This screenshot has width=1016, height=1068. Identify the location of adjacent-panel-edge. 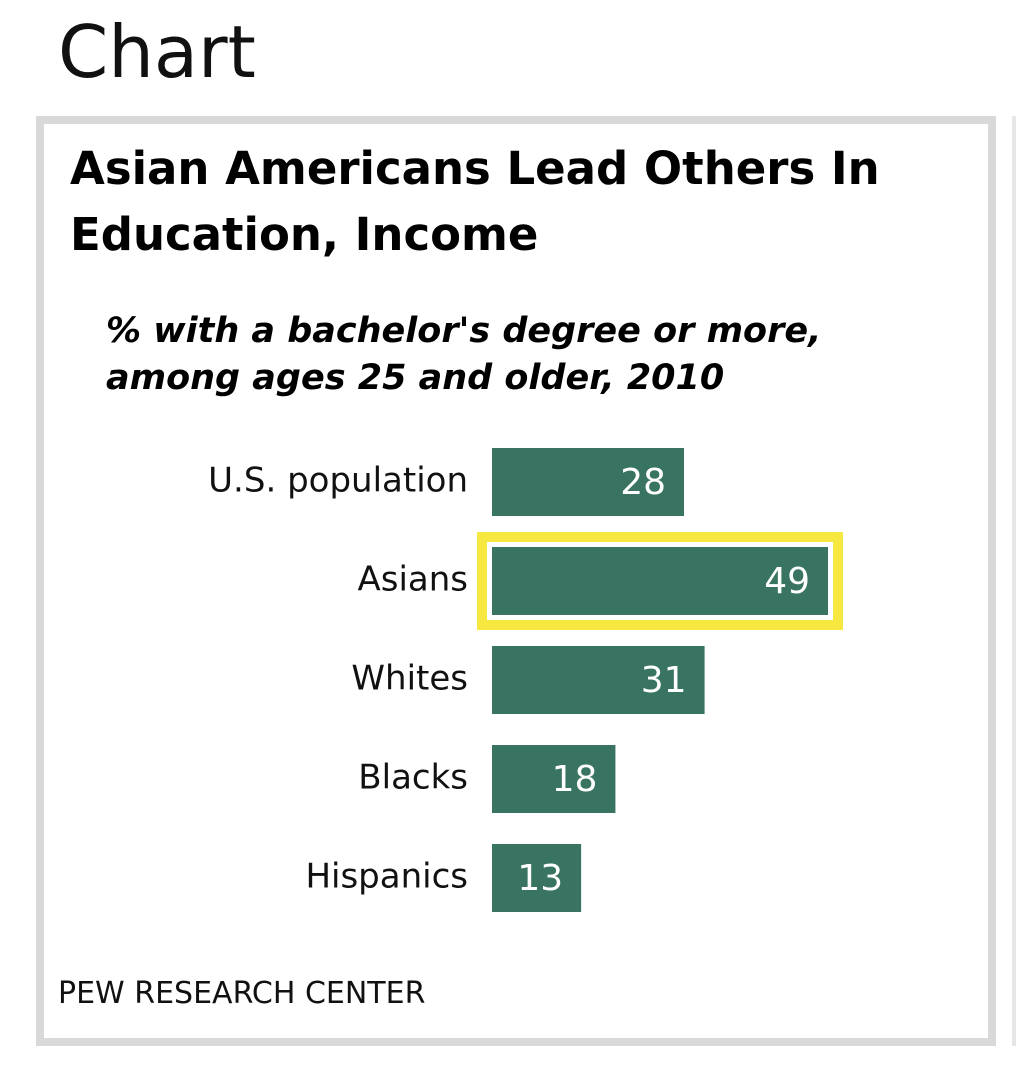
(1014, 581).